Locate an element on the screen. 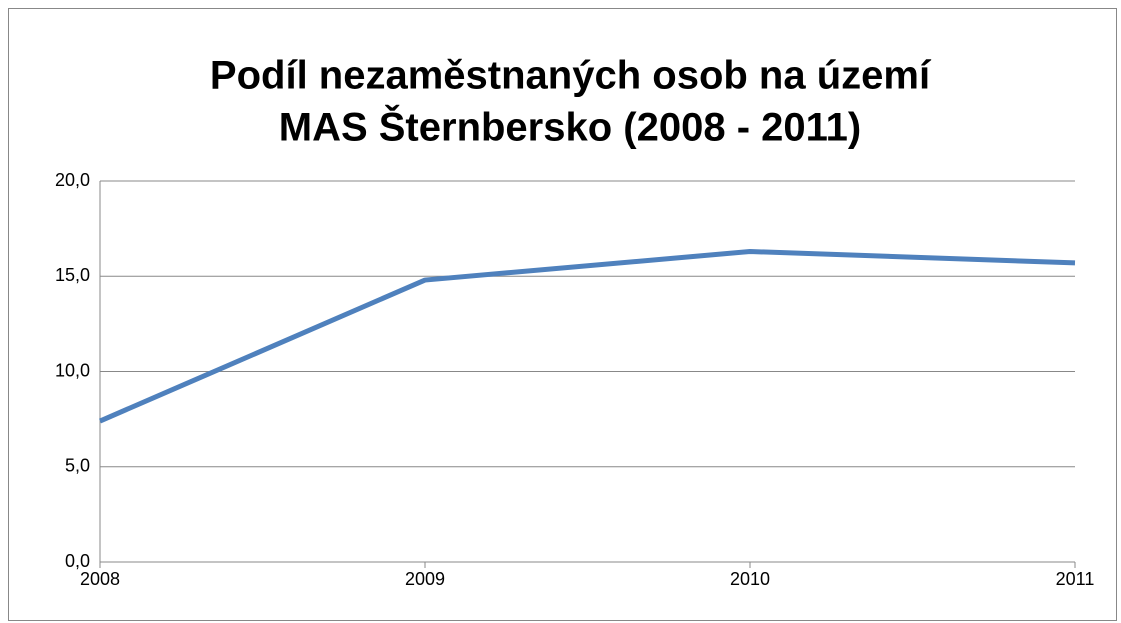 This screenshot has width=1121, height=623. x-tick-label: 2009 is located at coordinates (425, 579).